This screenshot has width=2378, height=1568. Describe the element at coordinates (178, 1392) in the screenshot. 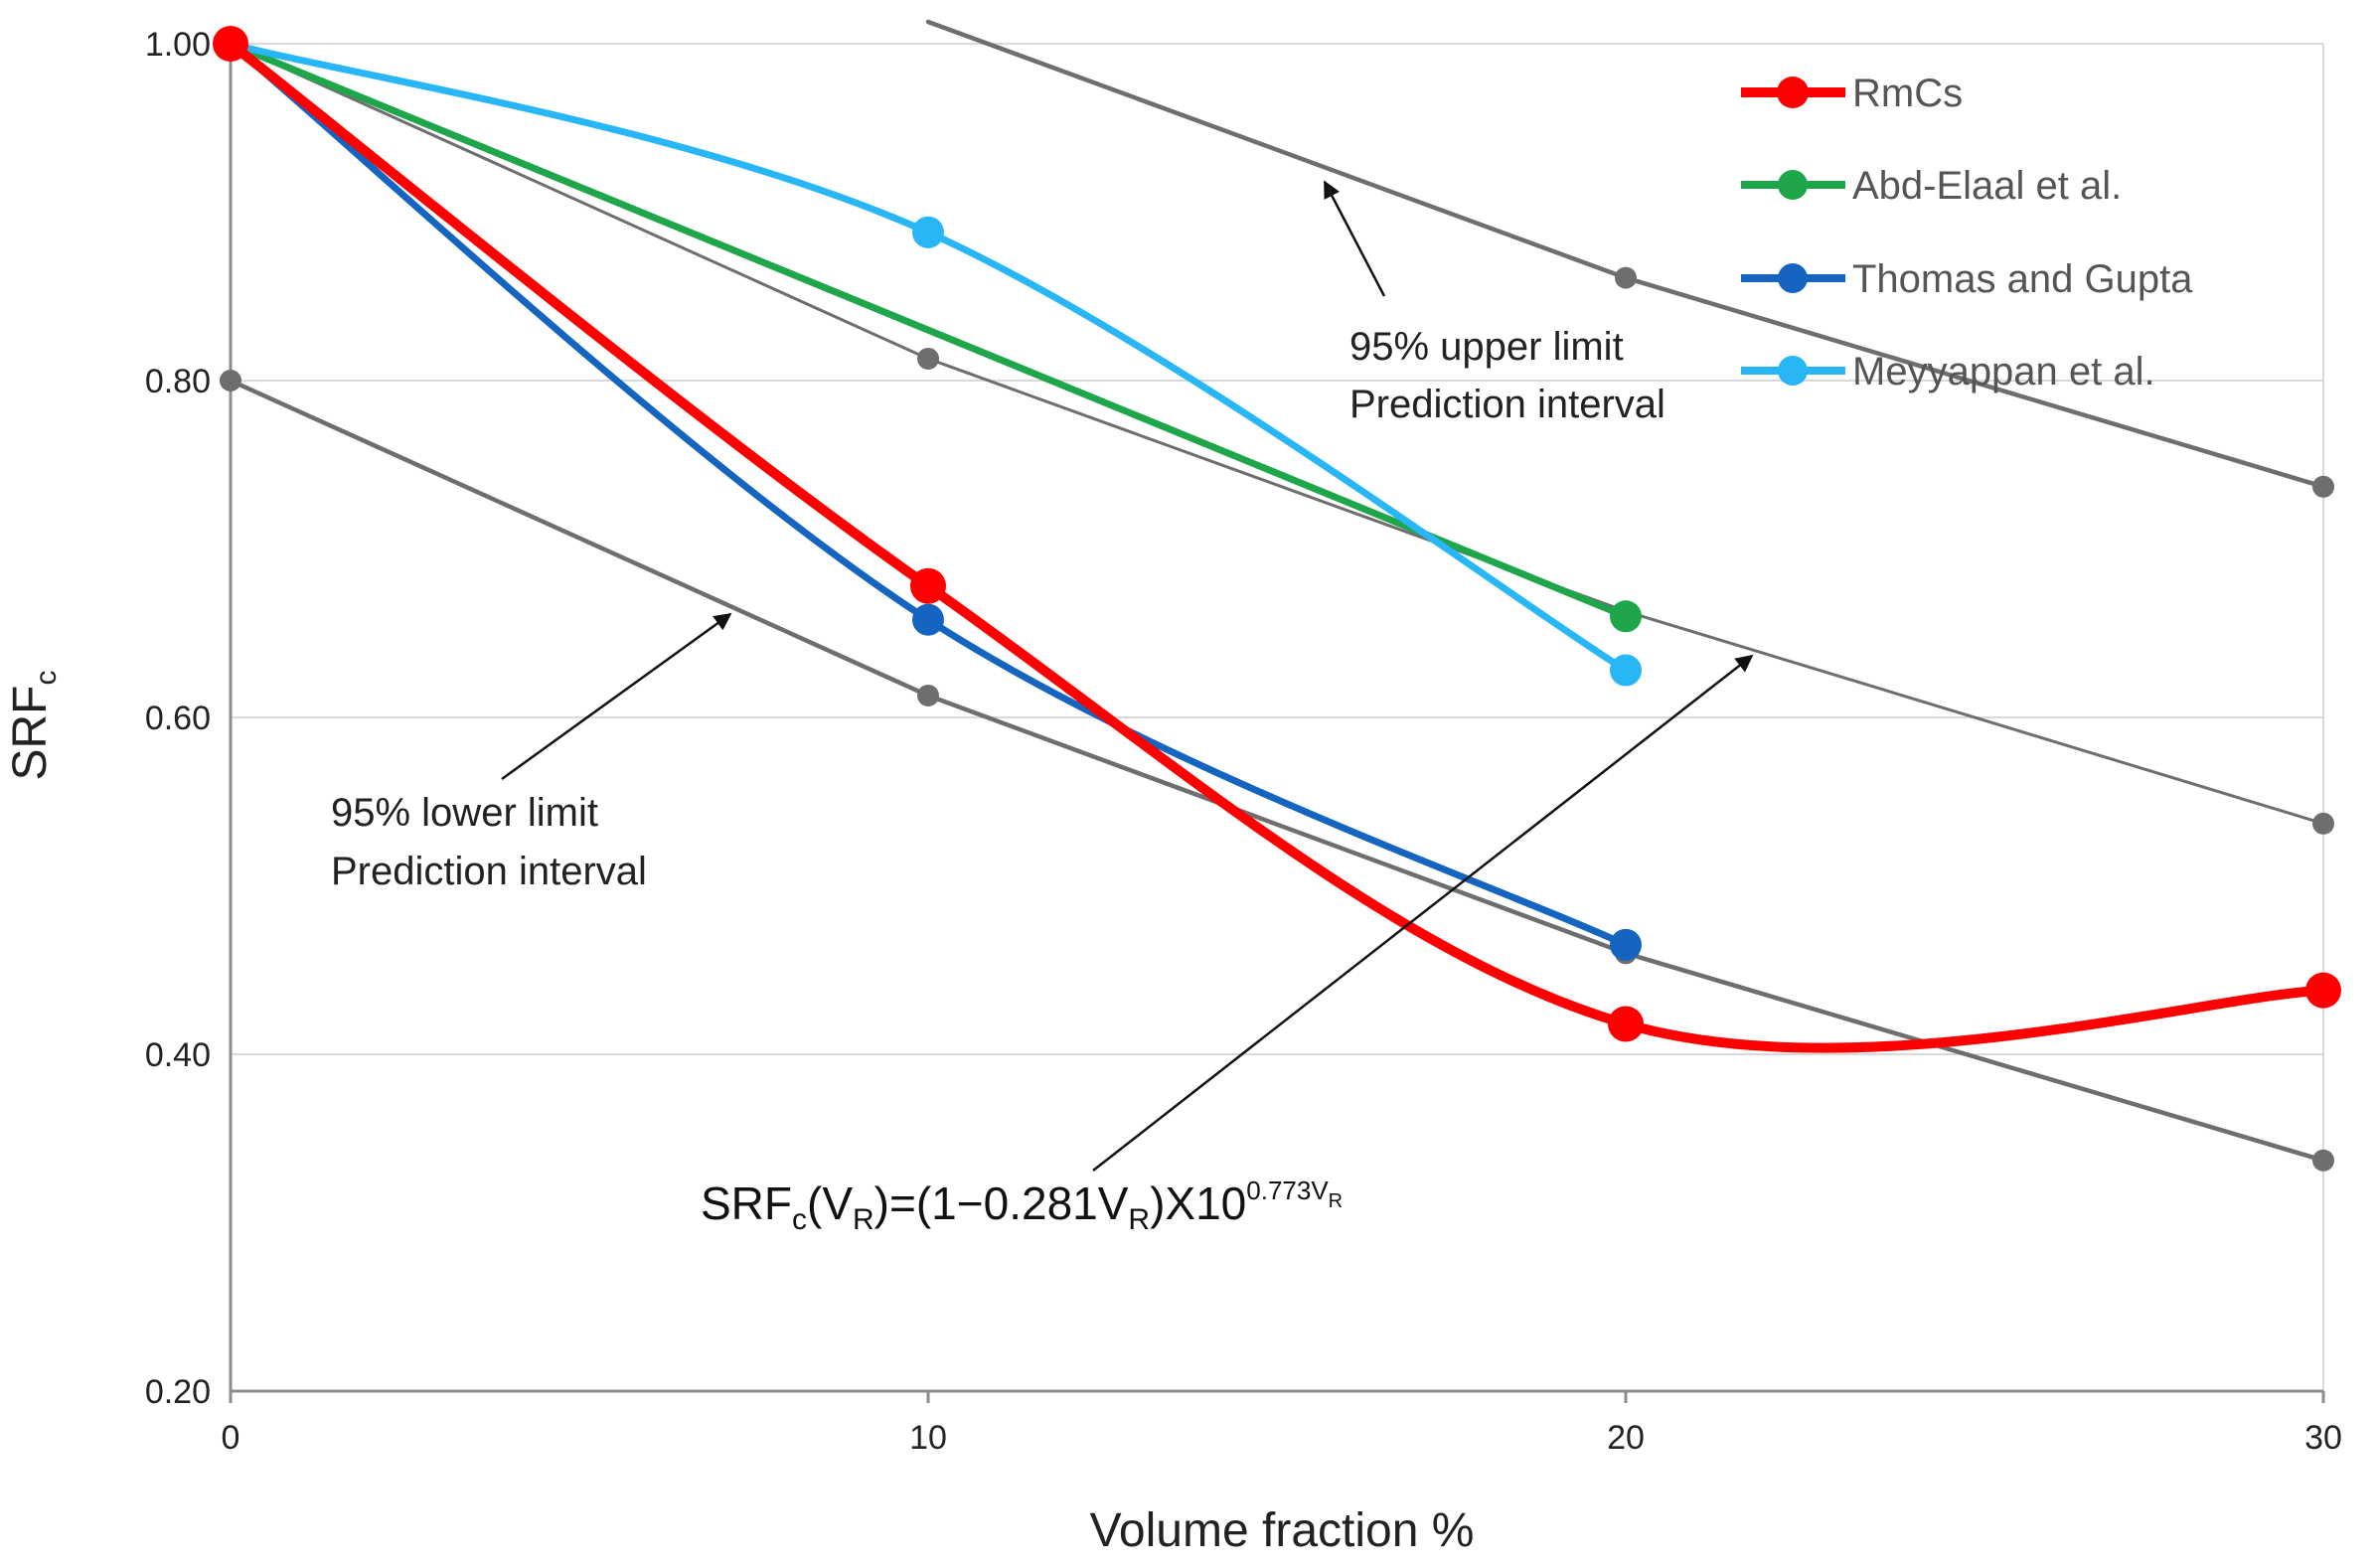

I see `y-tick-label: 0.20` at that location.